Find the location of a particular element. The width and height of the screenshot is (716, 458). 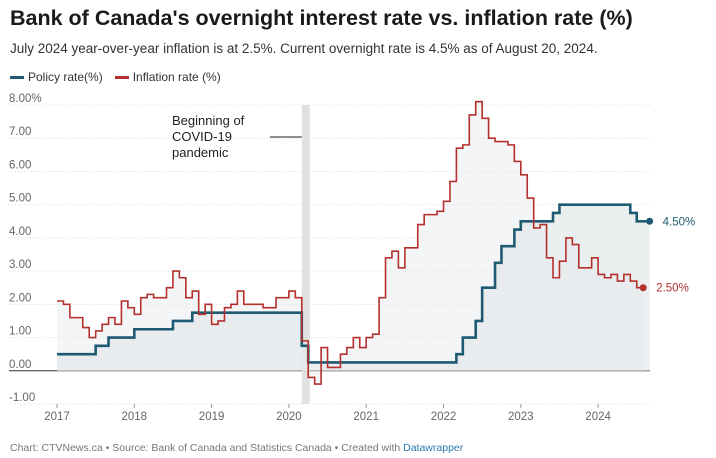

y-tick-label: 1.00 is located at coordinates (20, 332).